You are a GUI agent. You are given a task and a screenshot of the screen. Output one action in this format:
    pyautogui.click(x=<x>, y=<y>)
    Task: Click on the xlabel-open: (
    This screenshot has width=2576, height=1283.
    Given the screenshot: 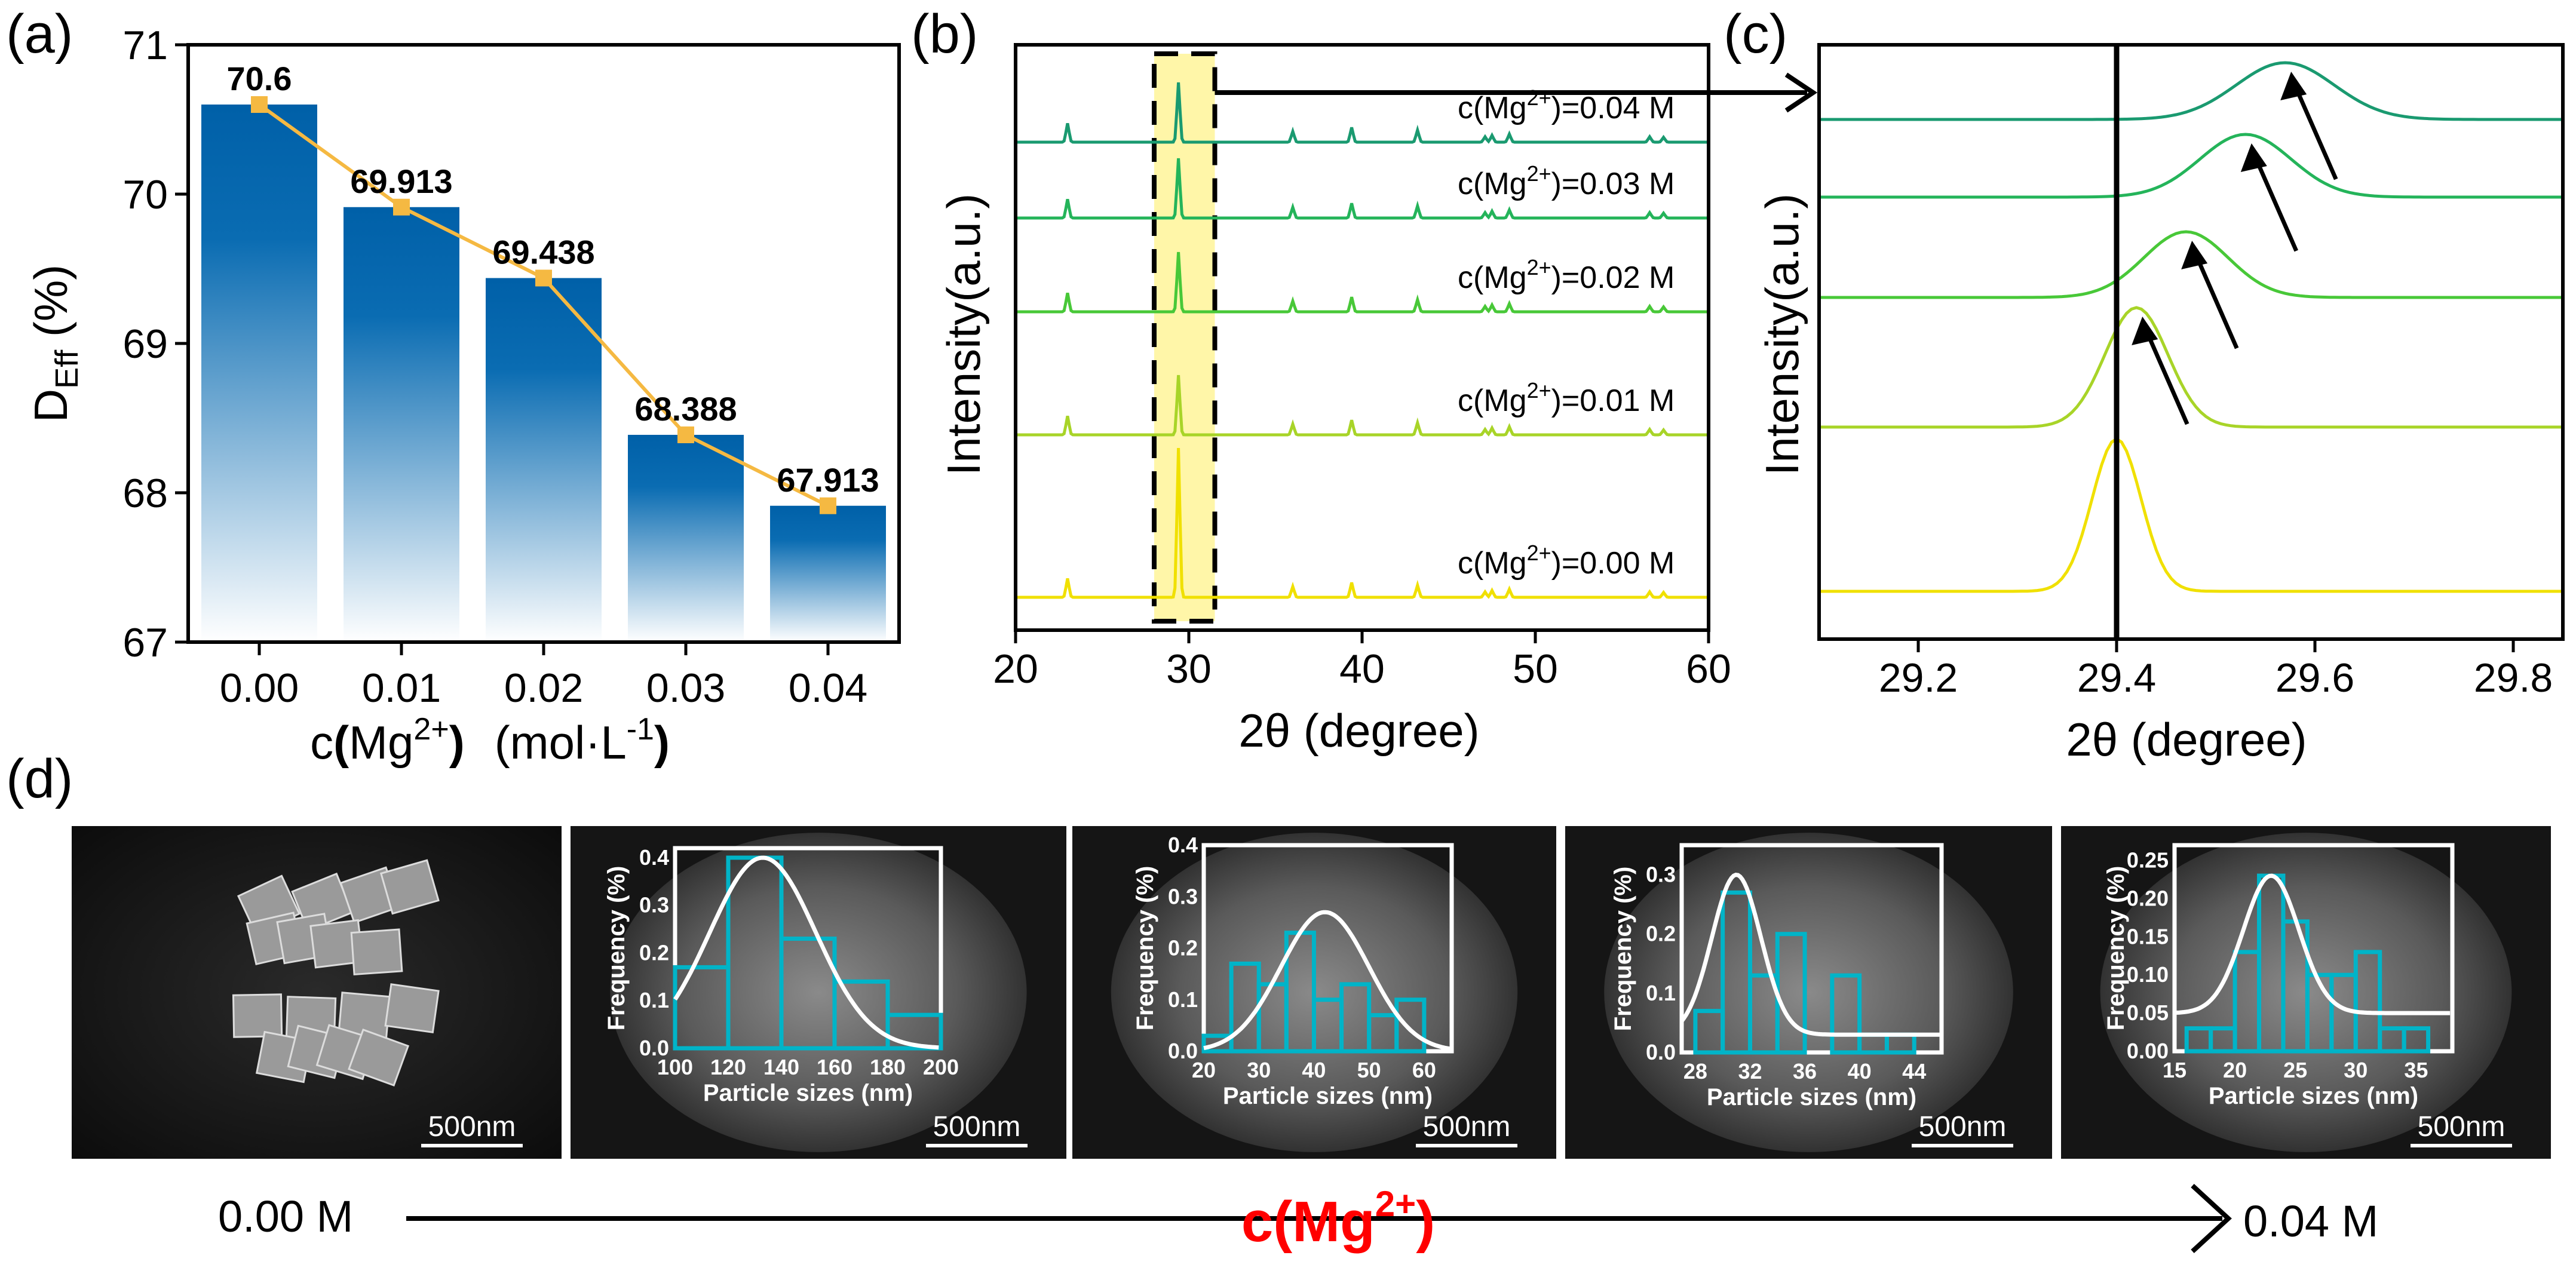 What is the action you would take?
    pyautogui.click(x=341, y=743)
    